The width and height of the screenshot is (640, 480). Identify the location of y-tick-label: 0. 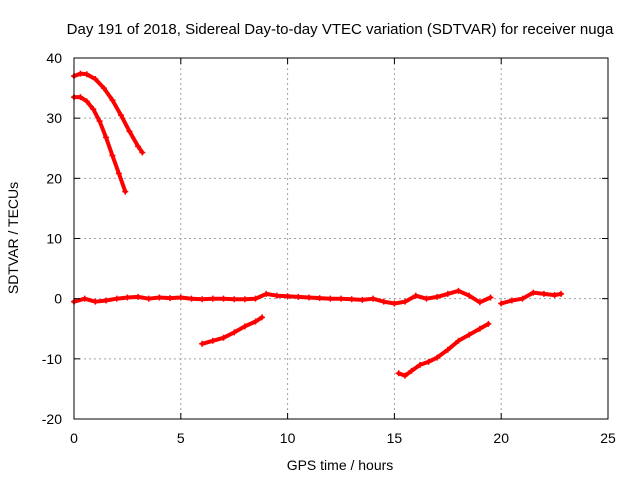
(58, 299).